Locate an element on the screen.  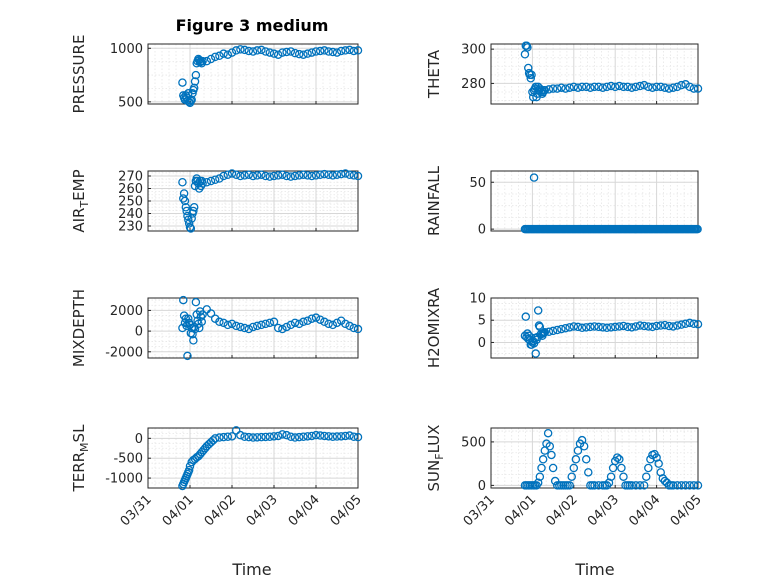
subplot-mixdepth: -2000 0 2000 MIXDEPTH is located at coordinates (216, 328).